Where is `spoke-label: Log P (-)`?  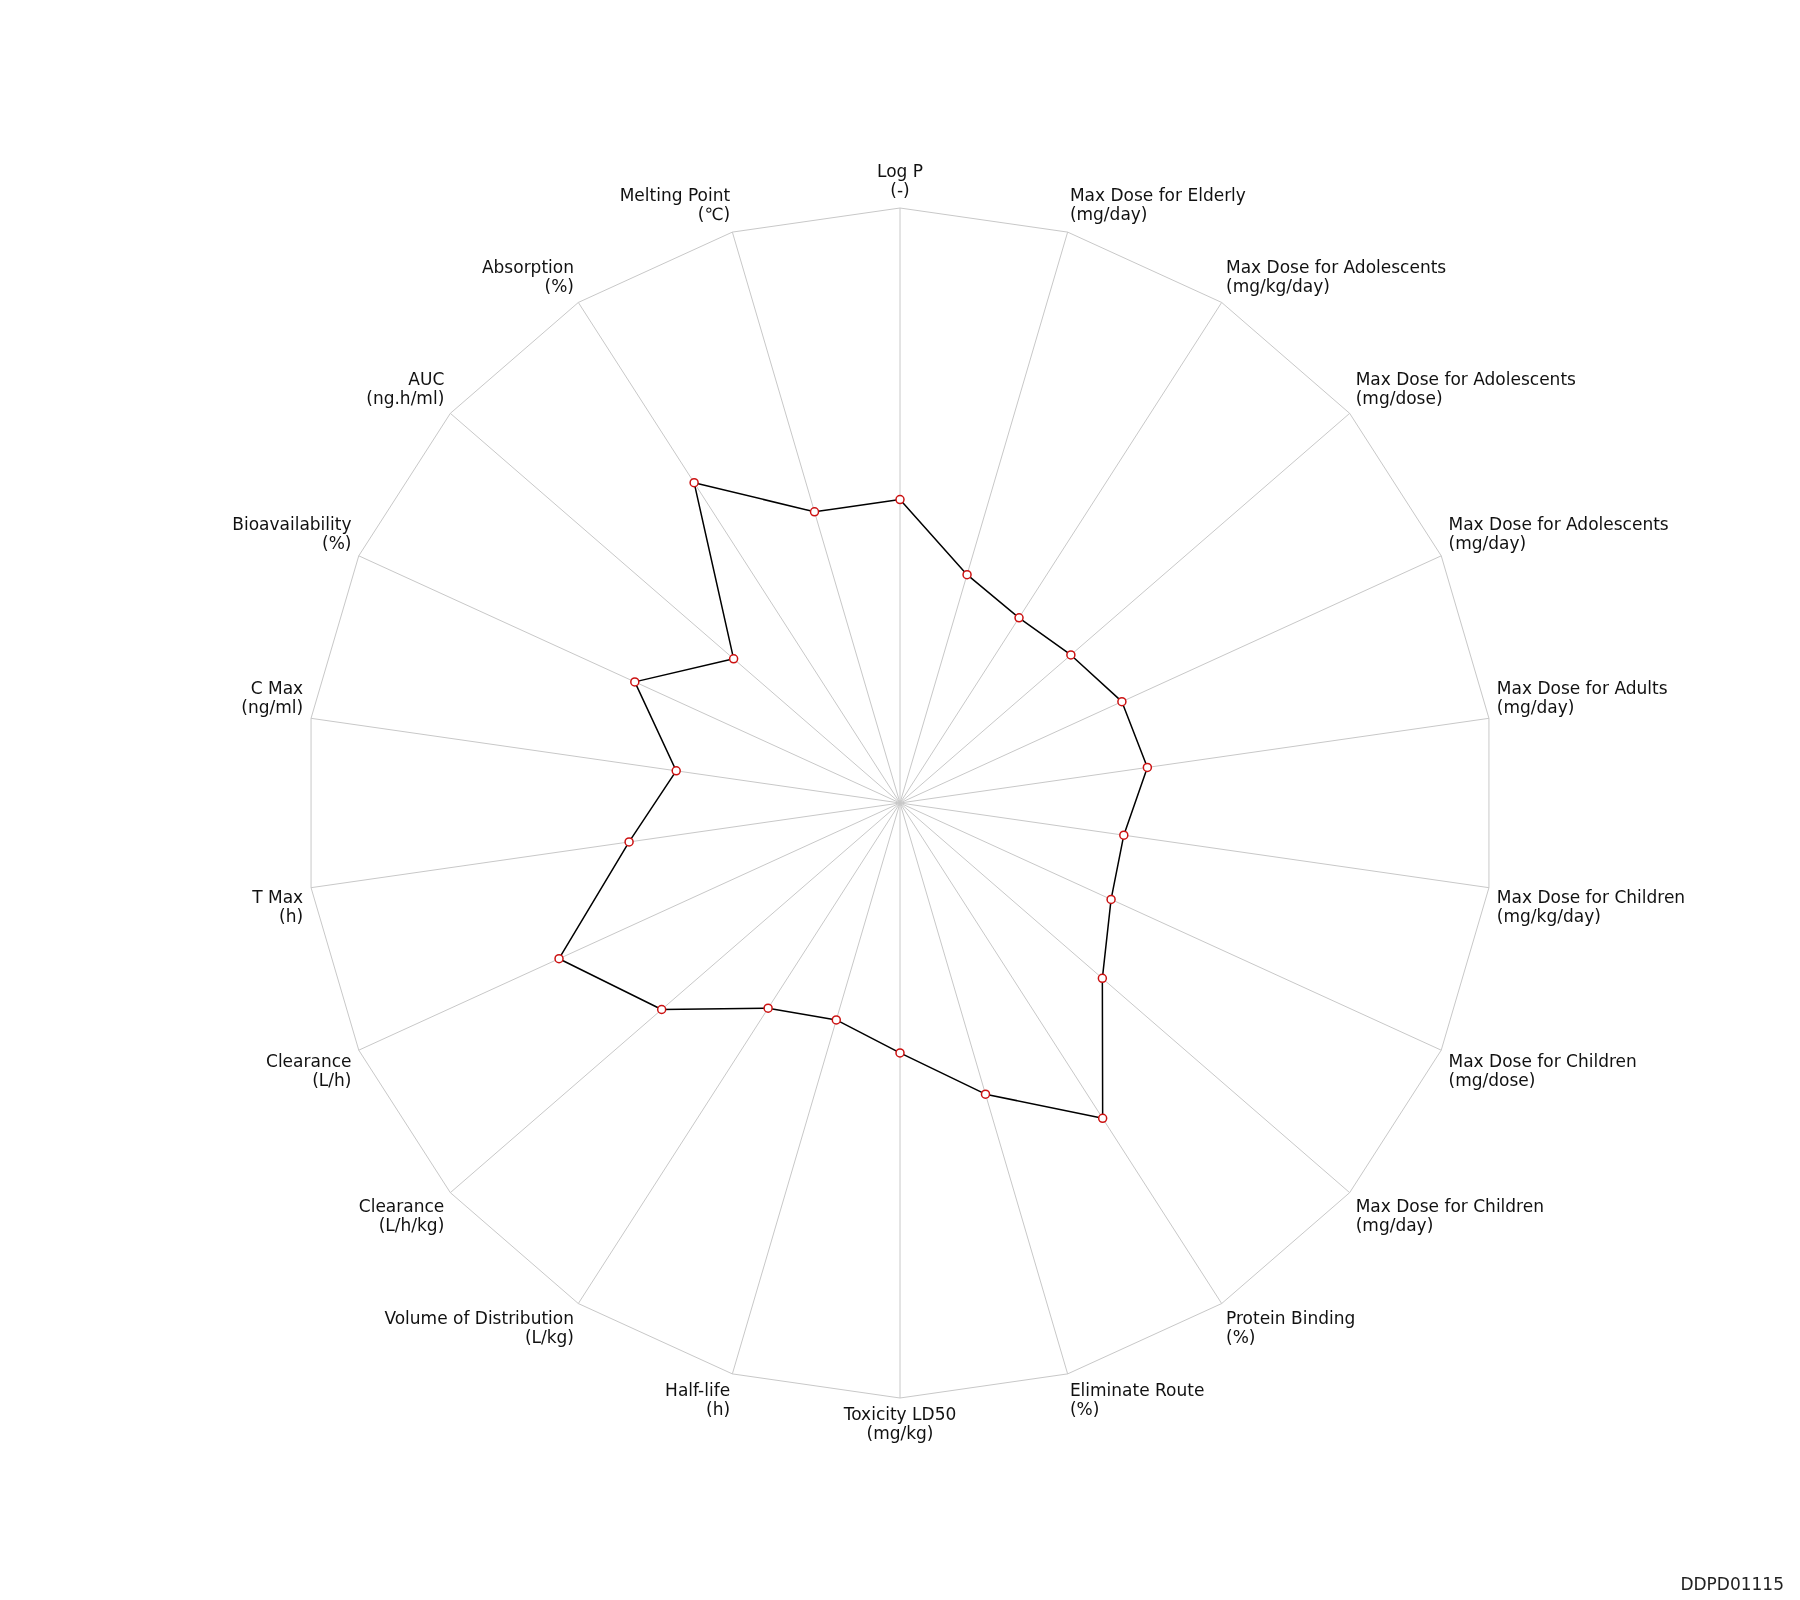
spoke-label: Log P (-) is located at coordinates (900, 180).